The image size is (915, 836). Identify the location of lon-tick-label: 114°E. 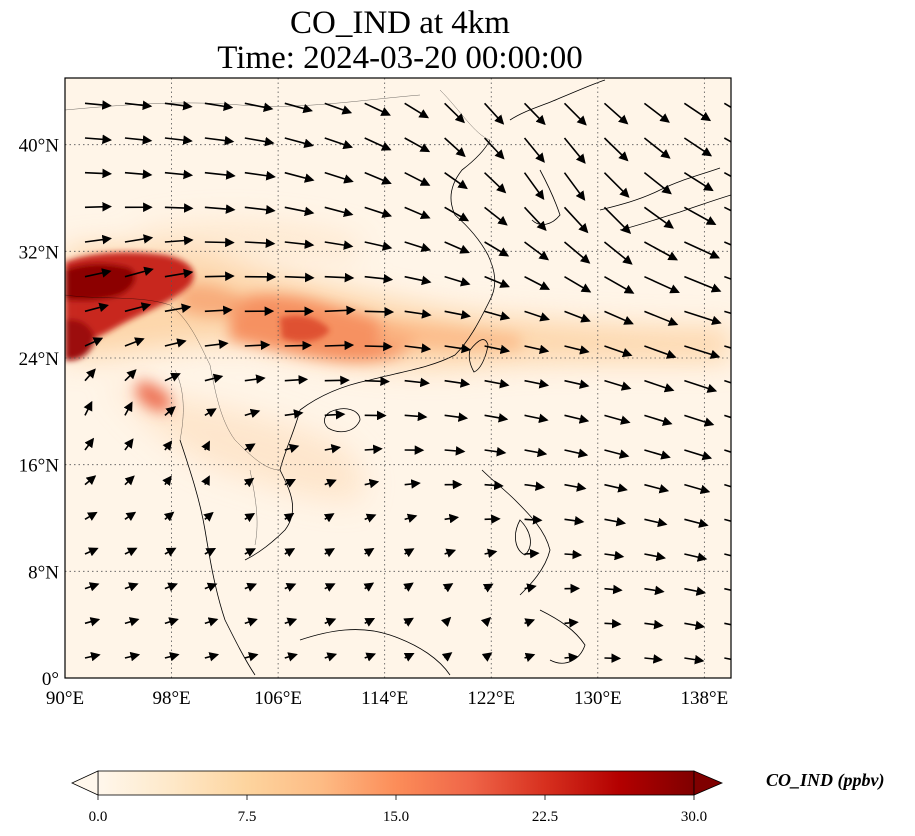
(384, 698).